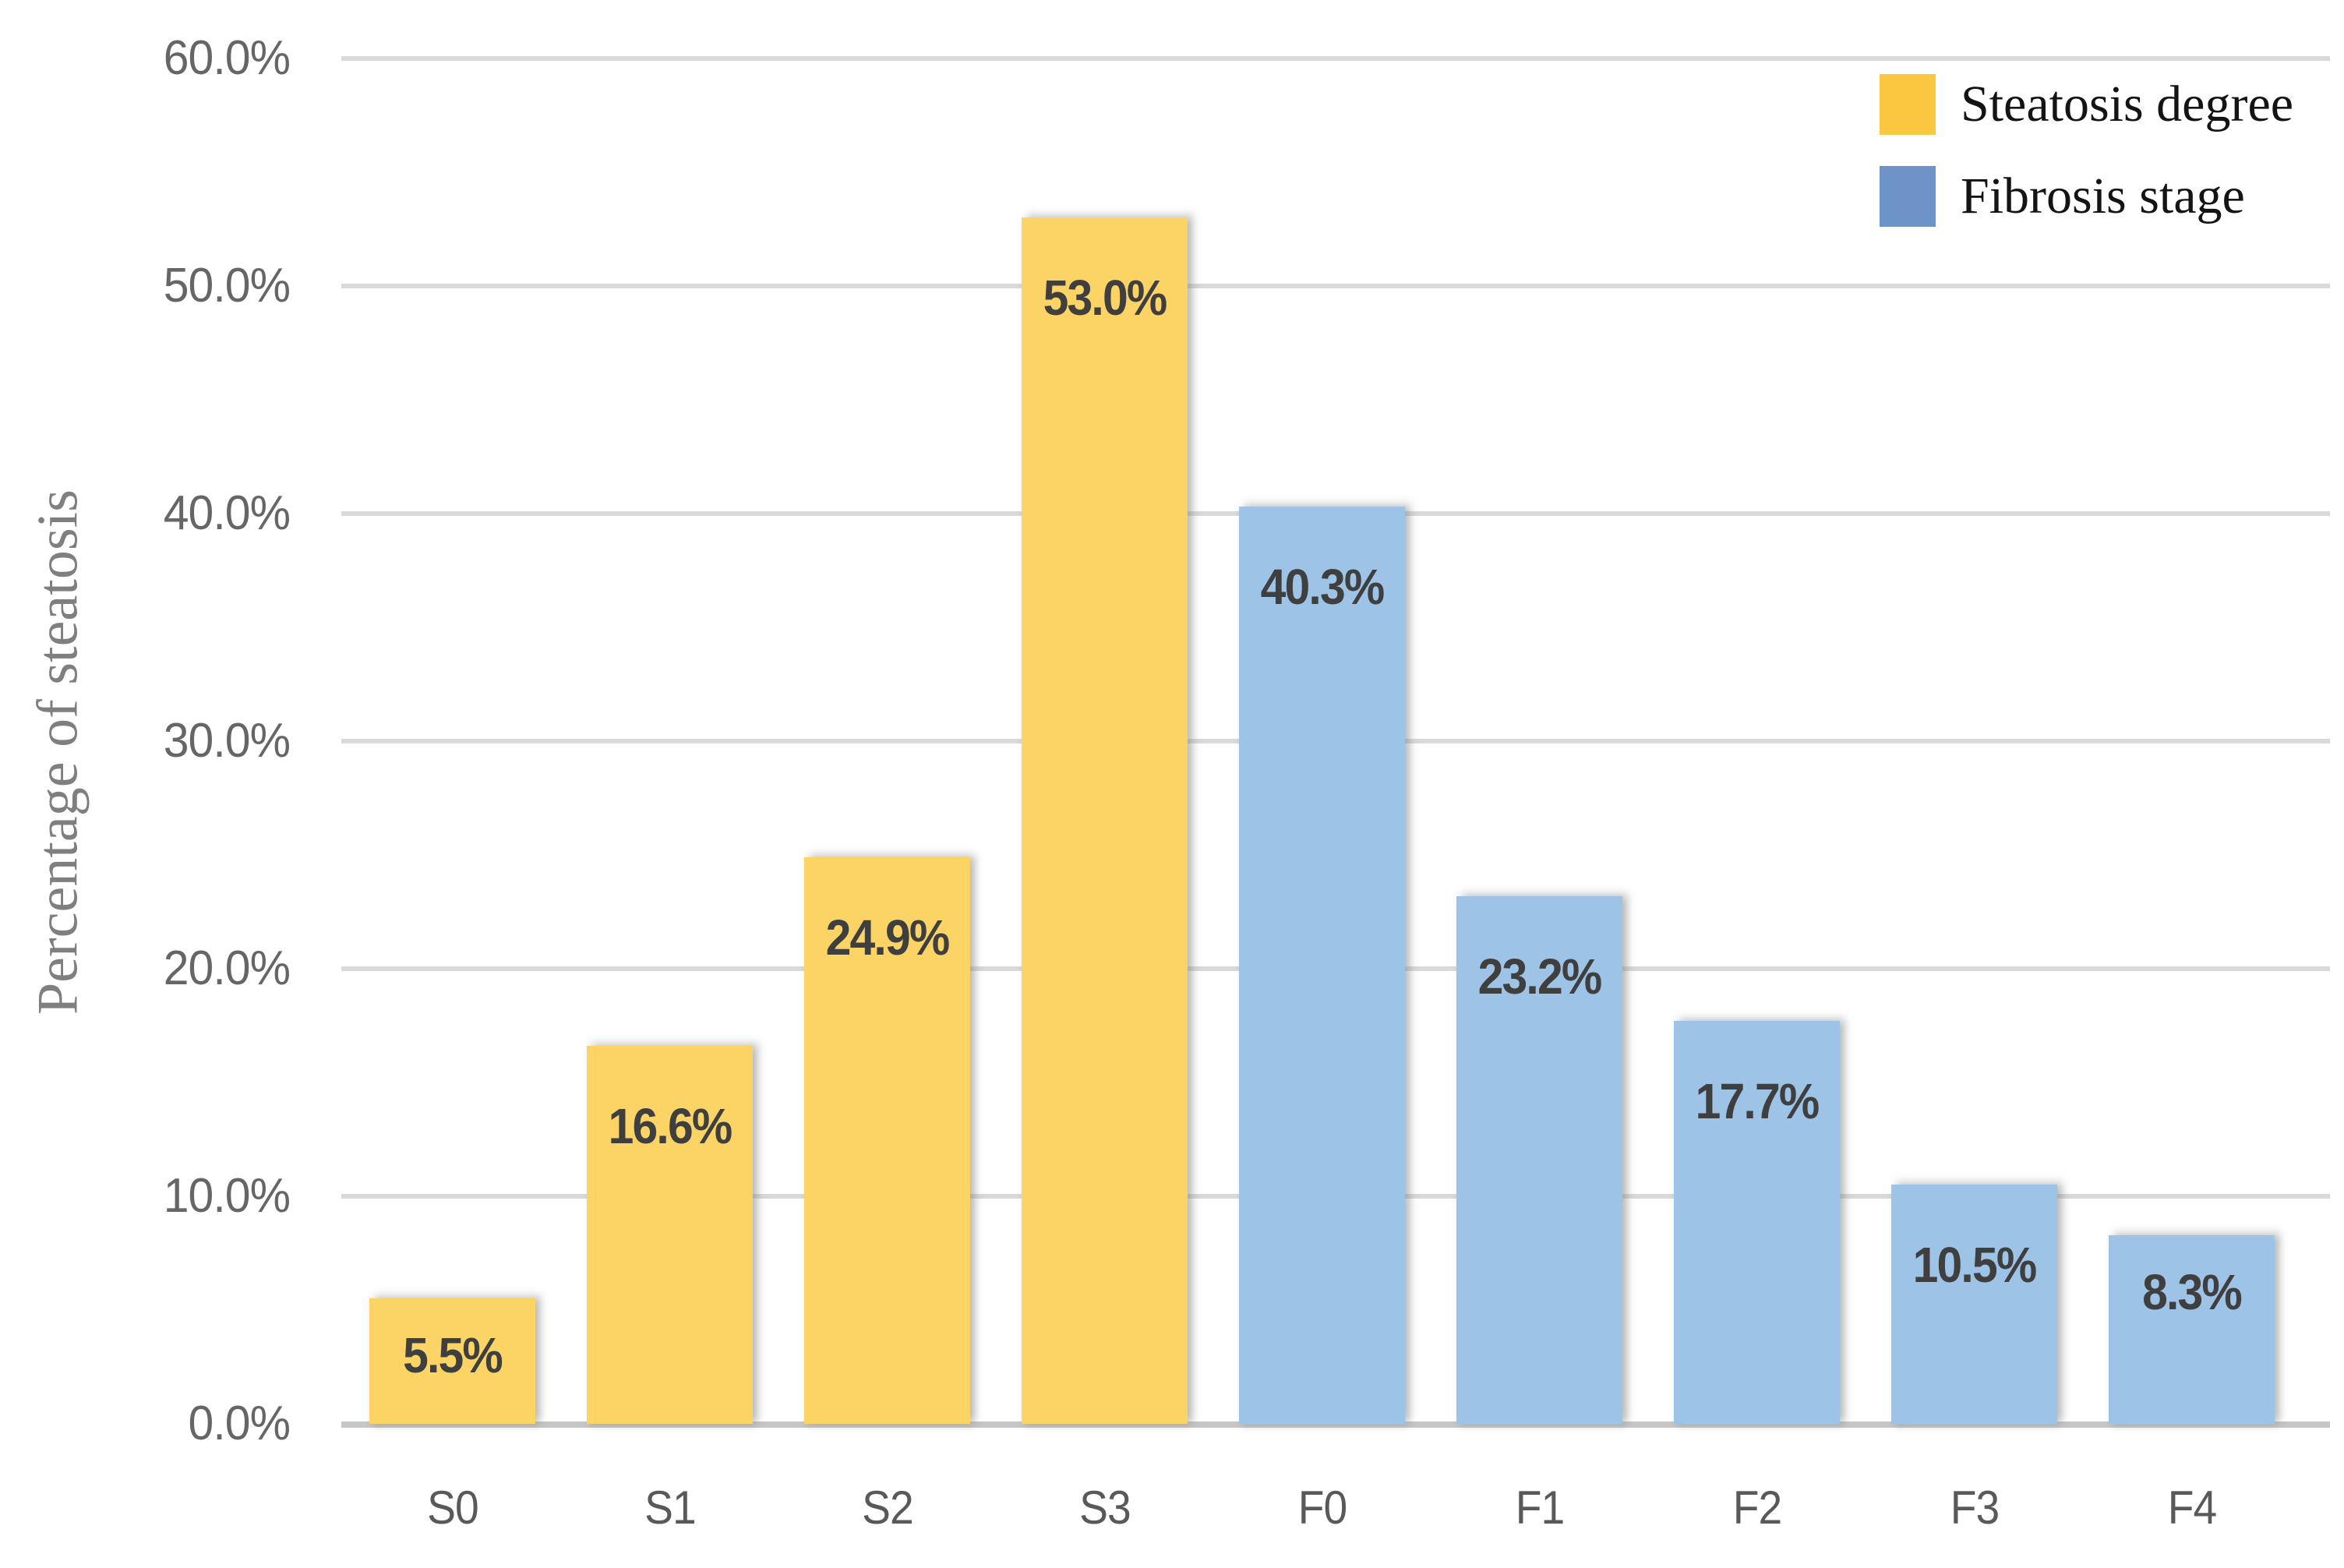  I want to click on y-gridline-60.0, so click(1335, 58).